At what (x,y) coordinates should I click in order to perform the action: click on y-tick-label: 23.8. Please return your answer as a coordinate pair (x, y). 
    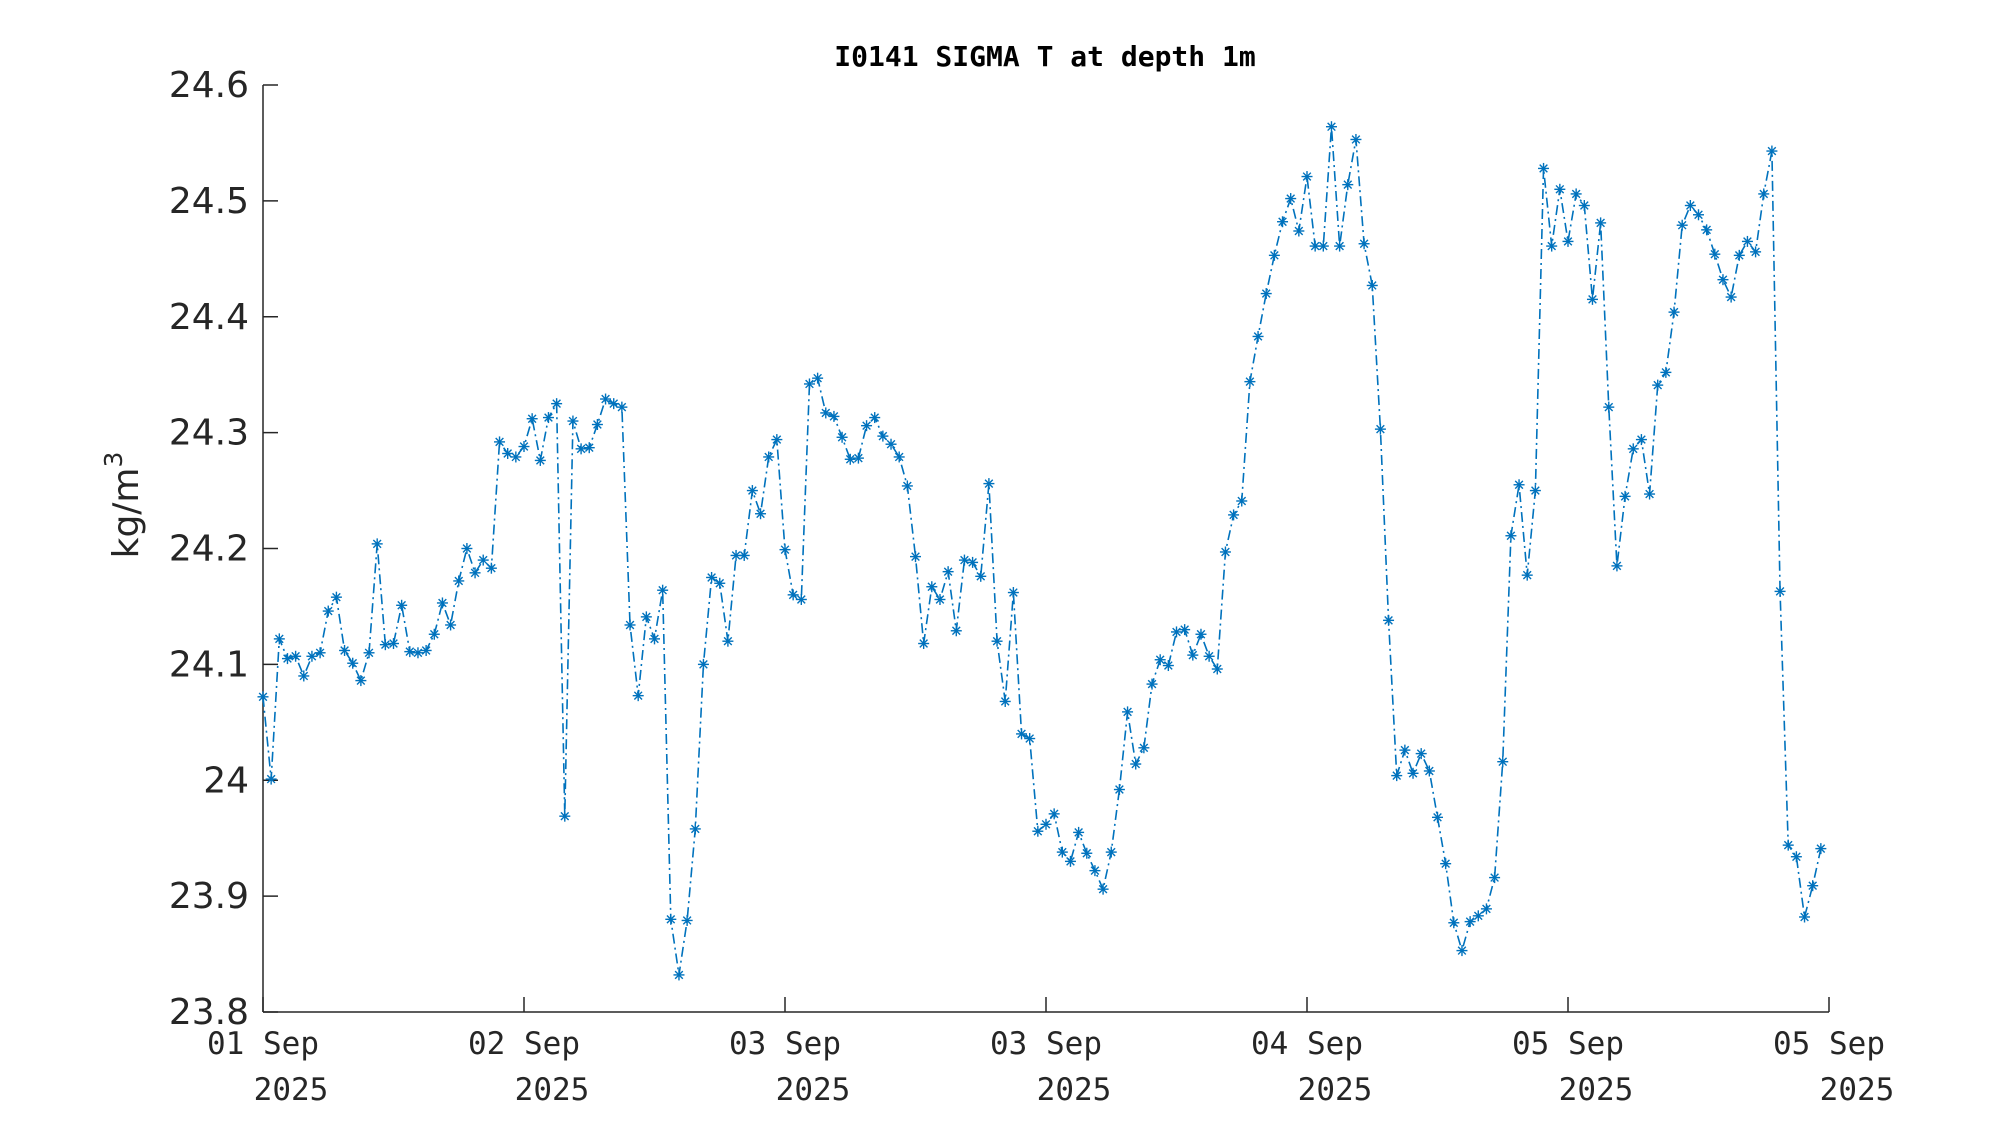
    Looking at the image, I should click on (209, 1012).